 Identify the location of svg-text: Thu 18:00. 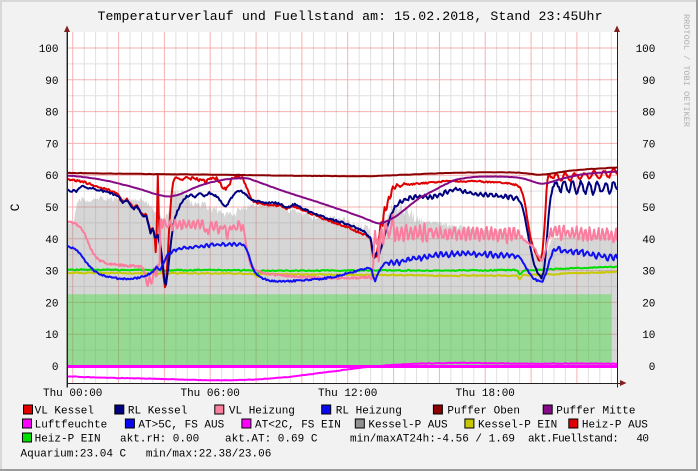
(484, 394).